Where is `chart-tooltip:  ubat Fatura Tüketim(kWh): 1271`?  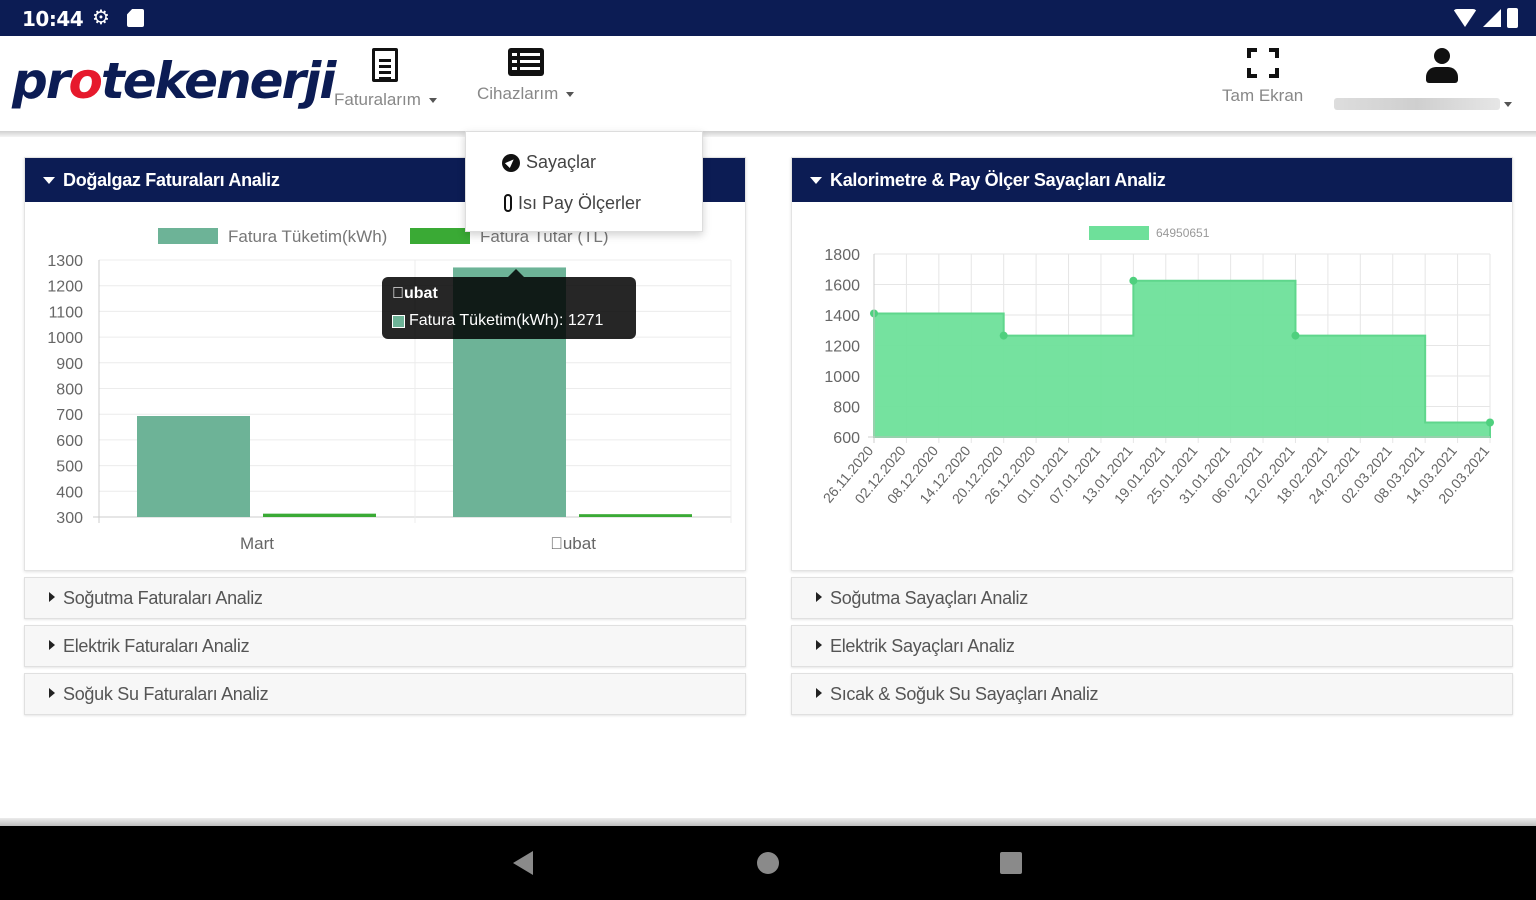 chart-tooltip:  ubat Fatura Tüketim(kWh): 1271 is located at coordinates (509, 304).